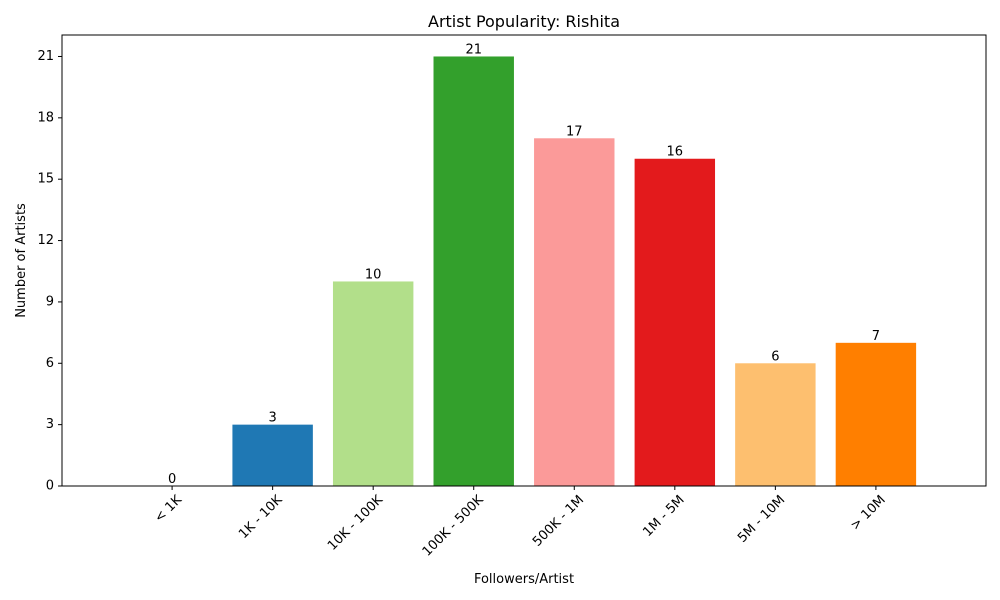  What do you see at coordinates (473, 49) in the screenshot?
I see `data-label-3: 21` at bounding box center [473, 49].